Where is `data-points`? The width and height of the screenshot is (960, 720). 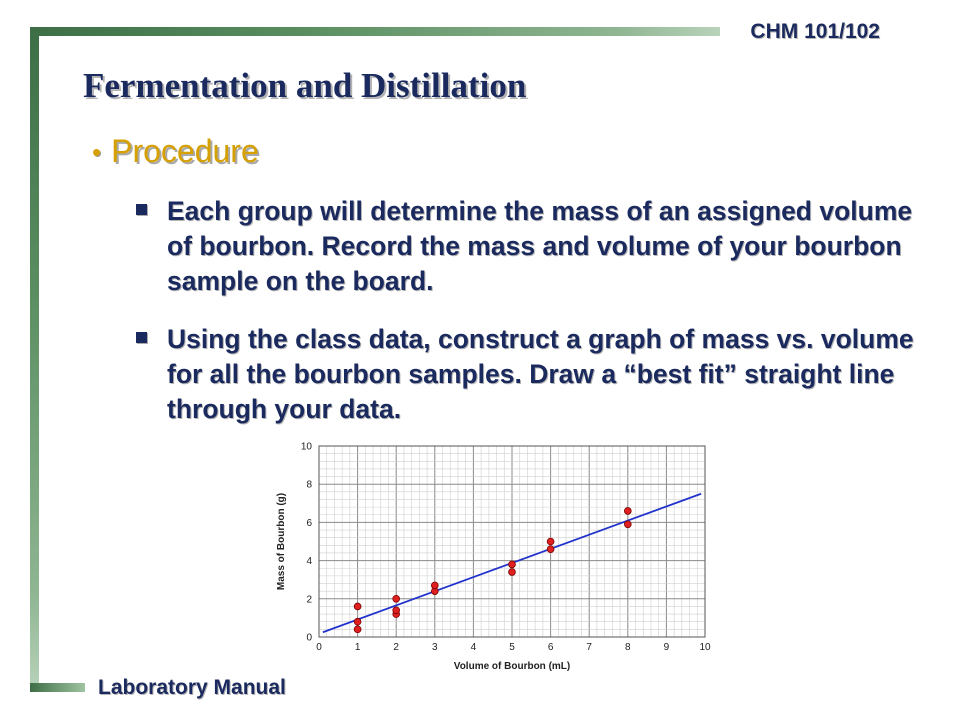 data-points is located at coordinates (492, 570).